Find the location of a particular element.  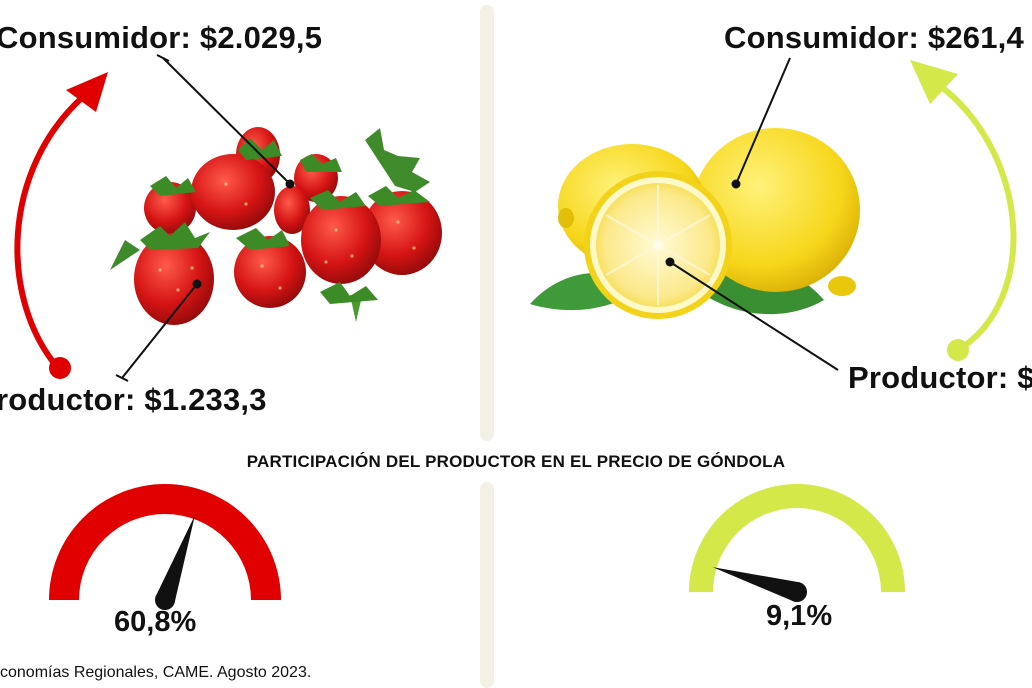

strawberry-consumer-label: Consumidor: $2.029,5 is located at coordinates (161, 37).